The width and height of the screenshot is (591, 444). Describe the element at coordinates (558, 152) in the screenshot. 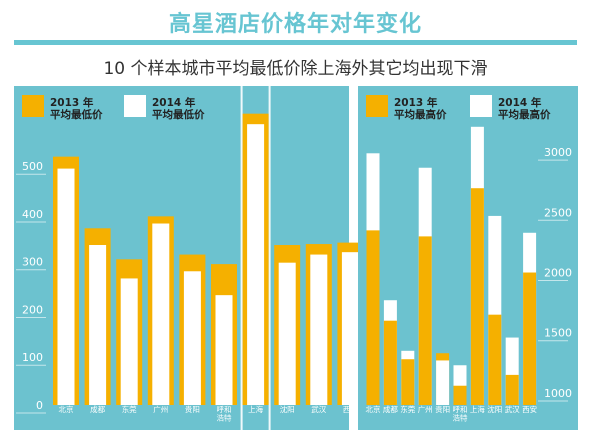

I see `max-price-ytick-label: 3000` at that location.